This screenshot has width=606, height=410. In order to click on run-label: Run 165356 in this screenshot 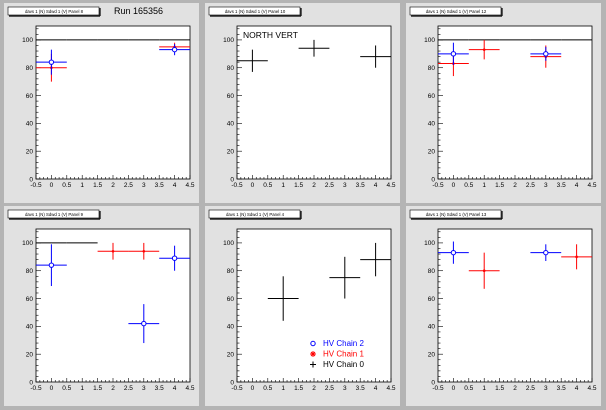, I will do `click(138, 11)`.